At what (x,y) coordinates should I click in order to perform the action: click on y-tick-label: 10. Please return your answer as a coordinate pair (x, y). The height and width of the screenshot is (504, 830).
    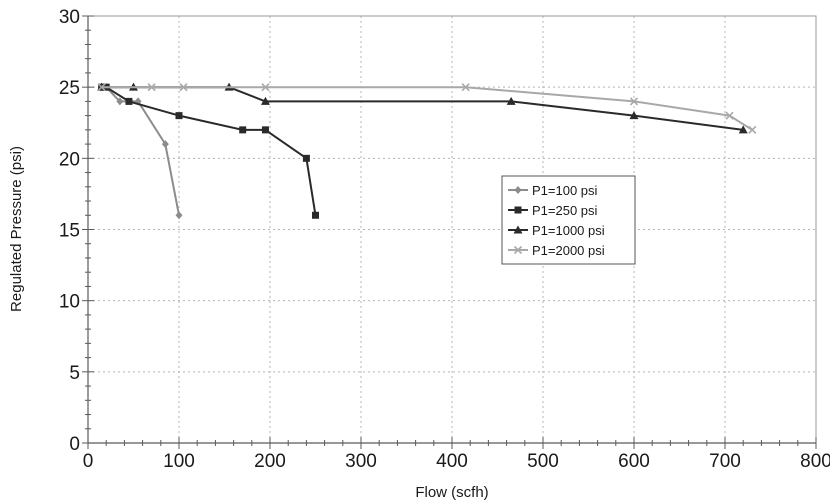
    Looking at the image, I should click on (69, 302).